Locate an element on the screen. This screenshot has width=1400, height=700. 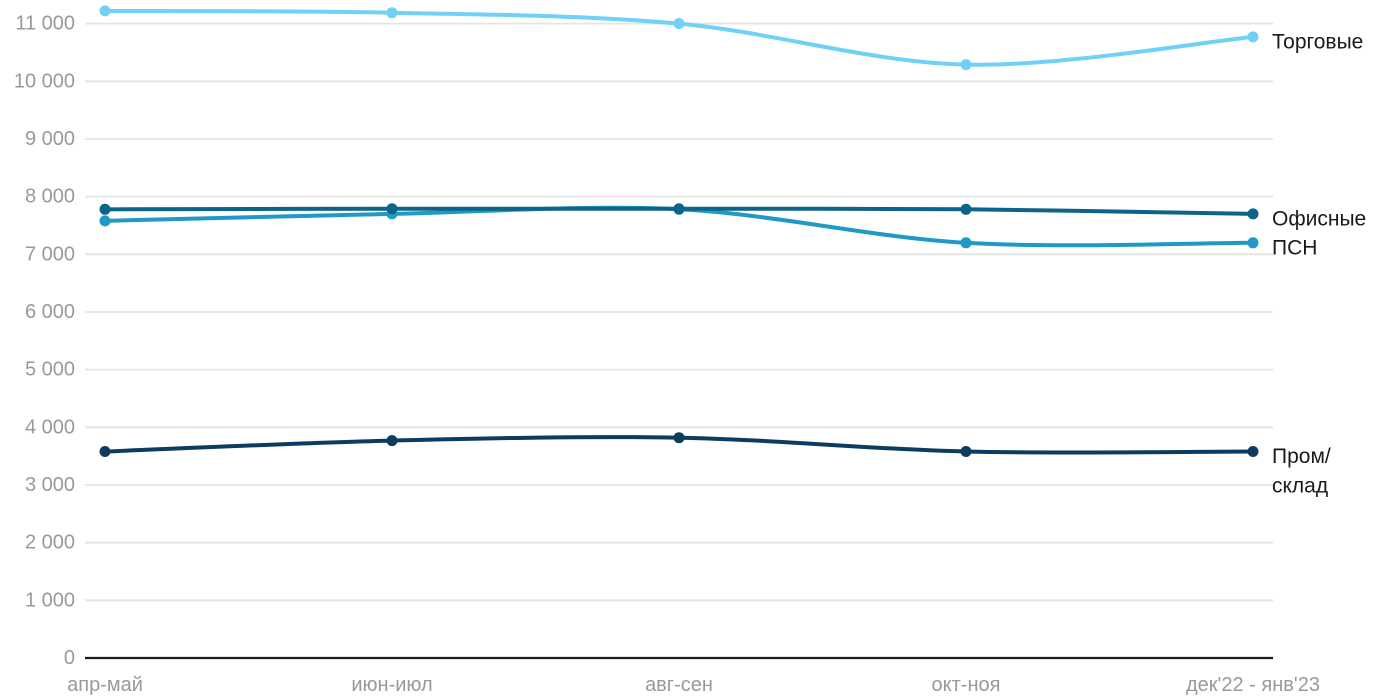
x-tick-label-2: авг-сен is located at coordinates (679, 685).